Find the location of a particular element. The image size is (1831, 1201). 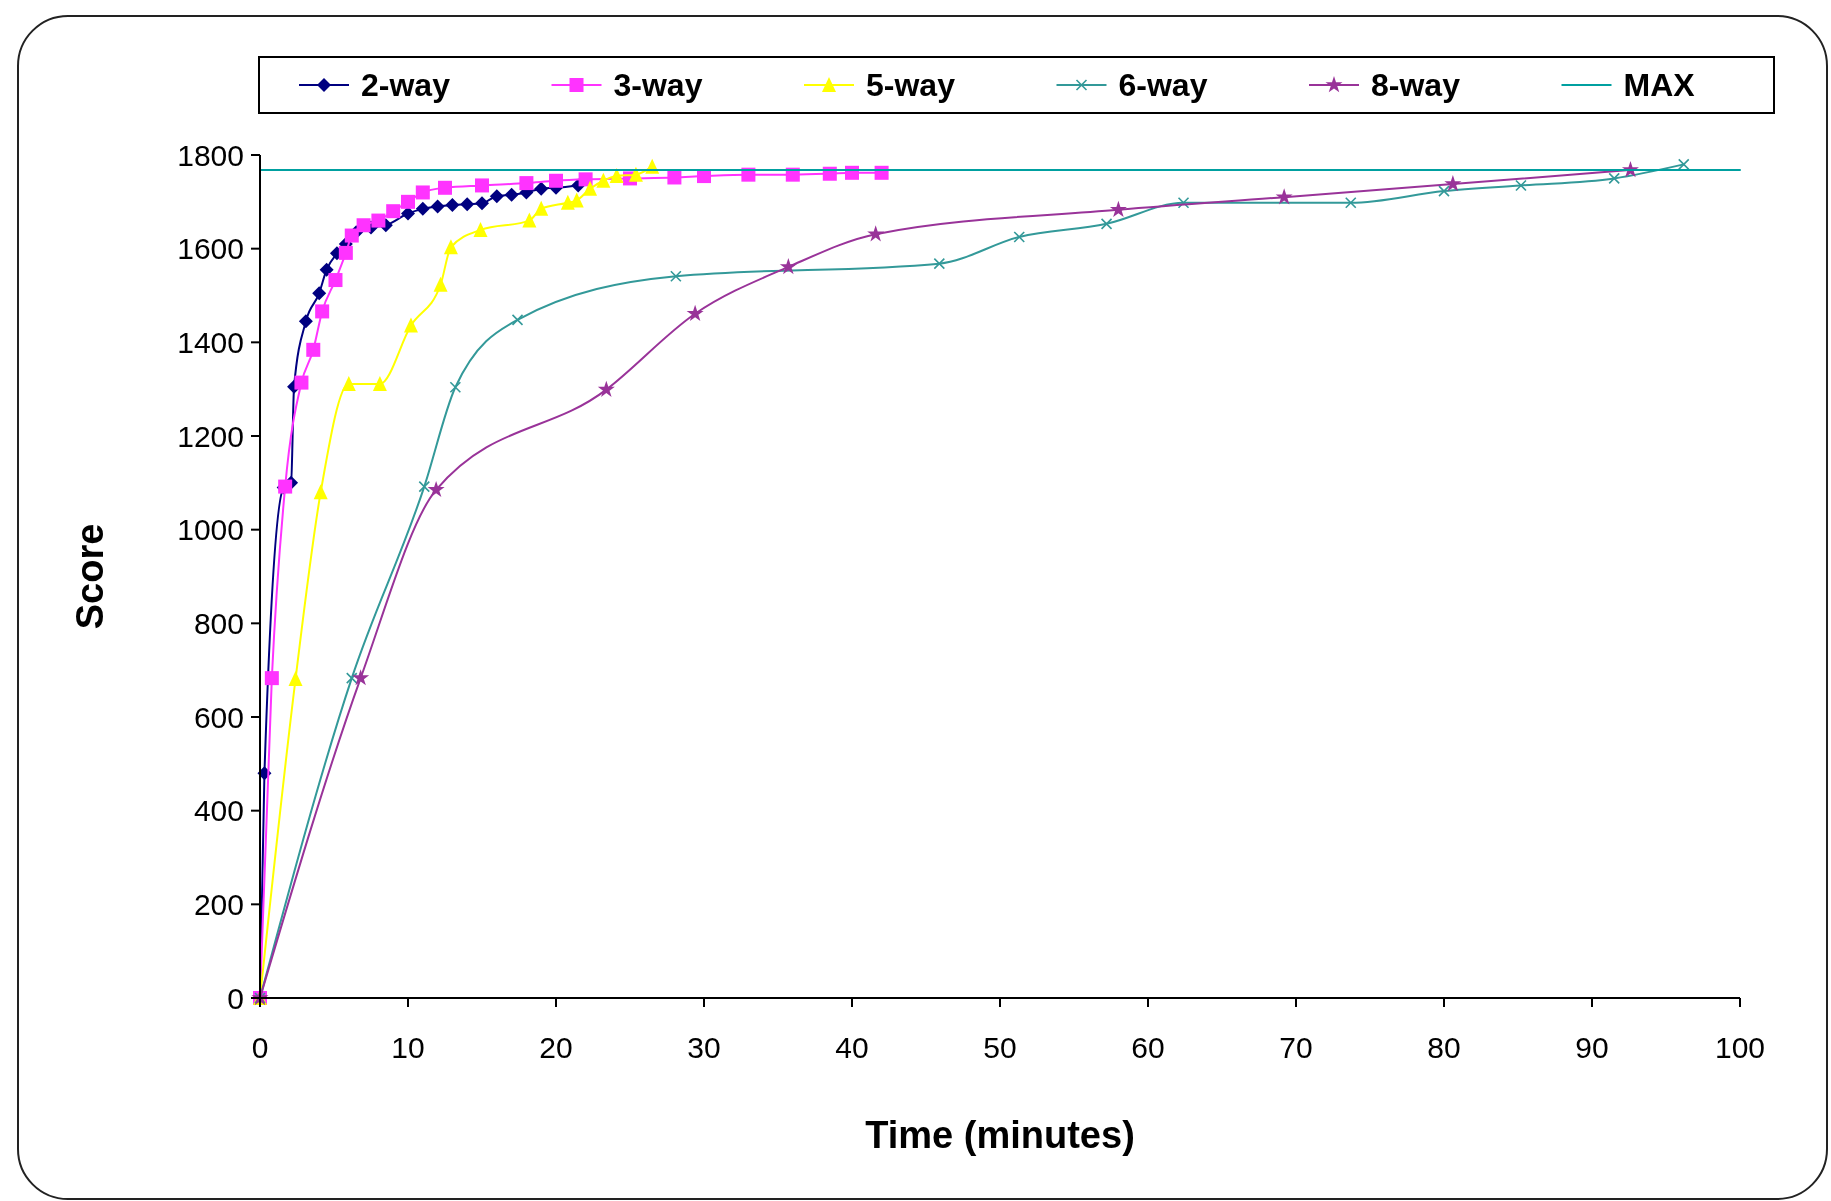

x-tick-label: 70 is located at coordinates (1296, 1047).